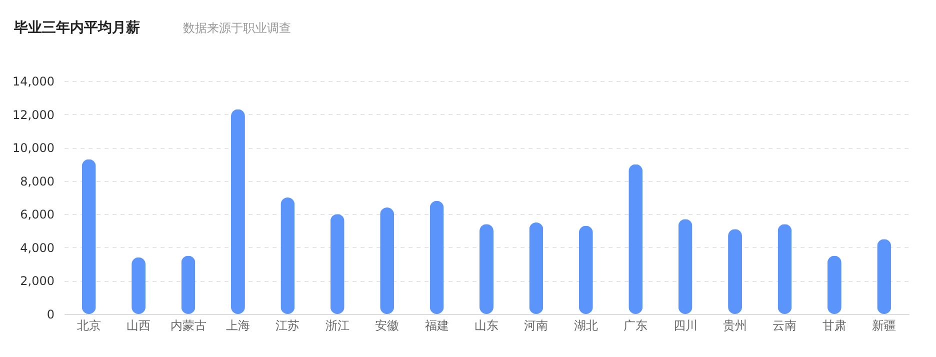  I want to click on y-tick-label: 6,000, so click(37, 215).